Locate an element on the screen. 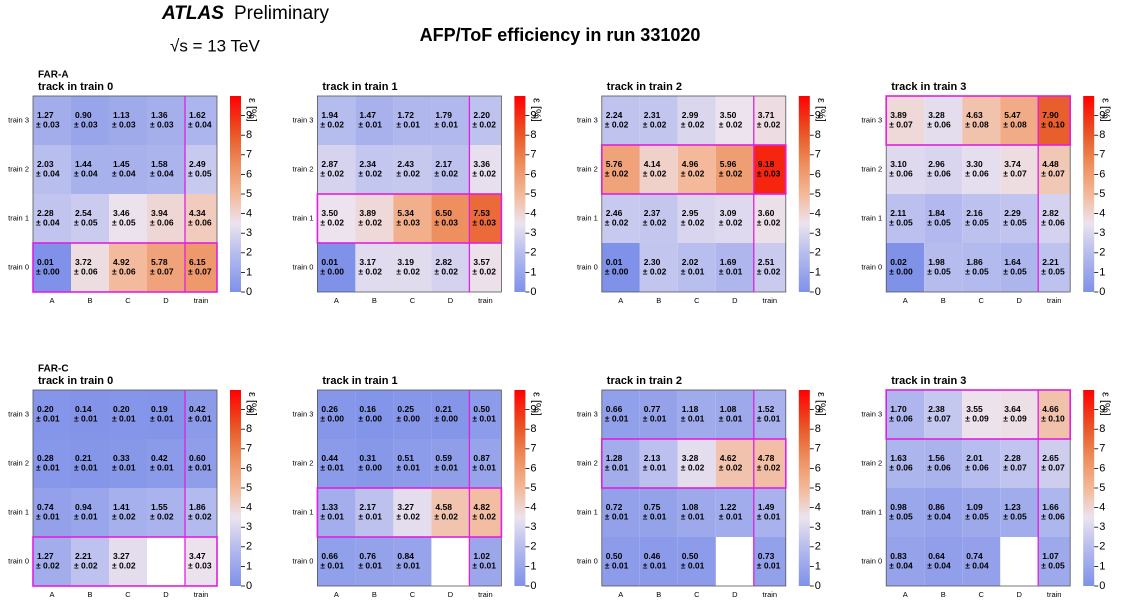  cell-value: 3.27 is located at coordinates (121, 556).